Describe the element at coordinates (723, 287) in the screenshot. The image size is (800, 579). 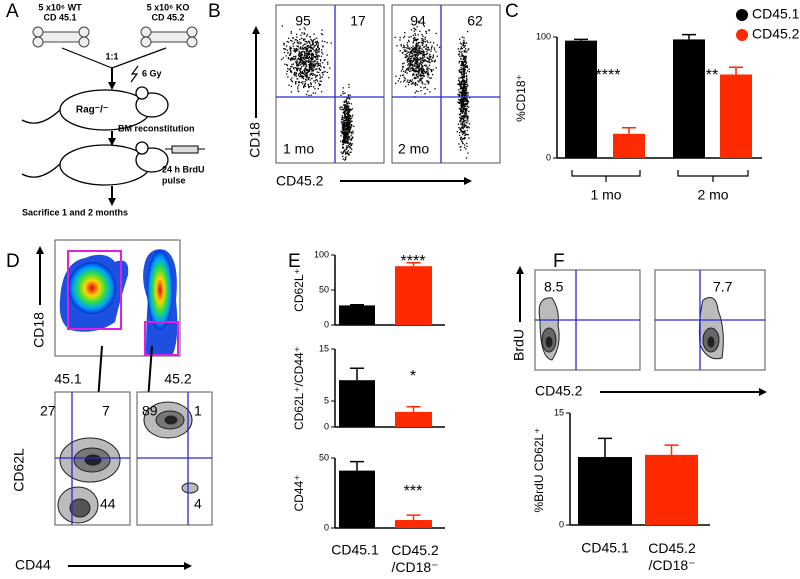
I see `quadrant-value: 7.7` at that location.